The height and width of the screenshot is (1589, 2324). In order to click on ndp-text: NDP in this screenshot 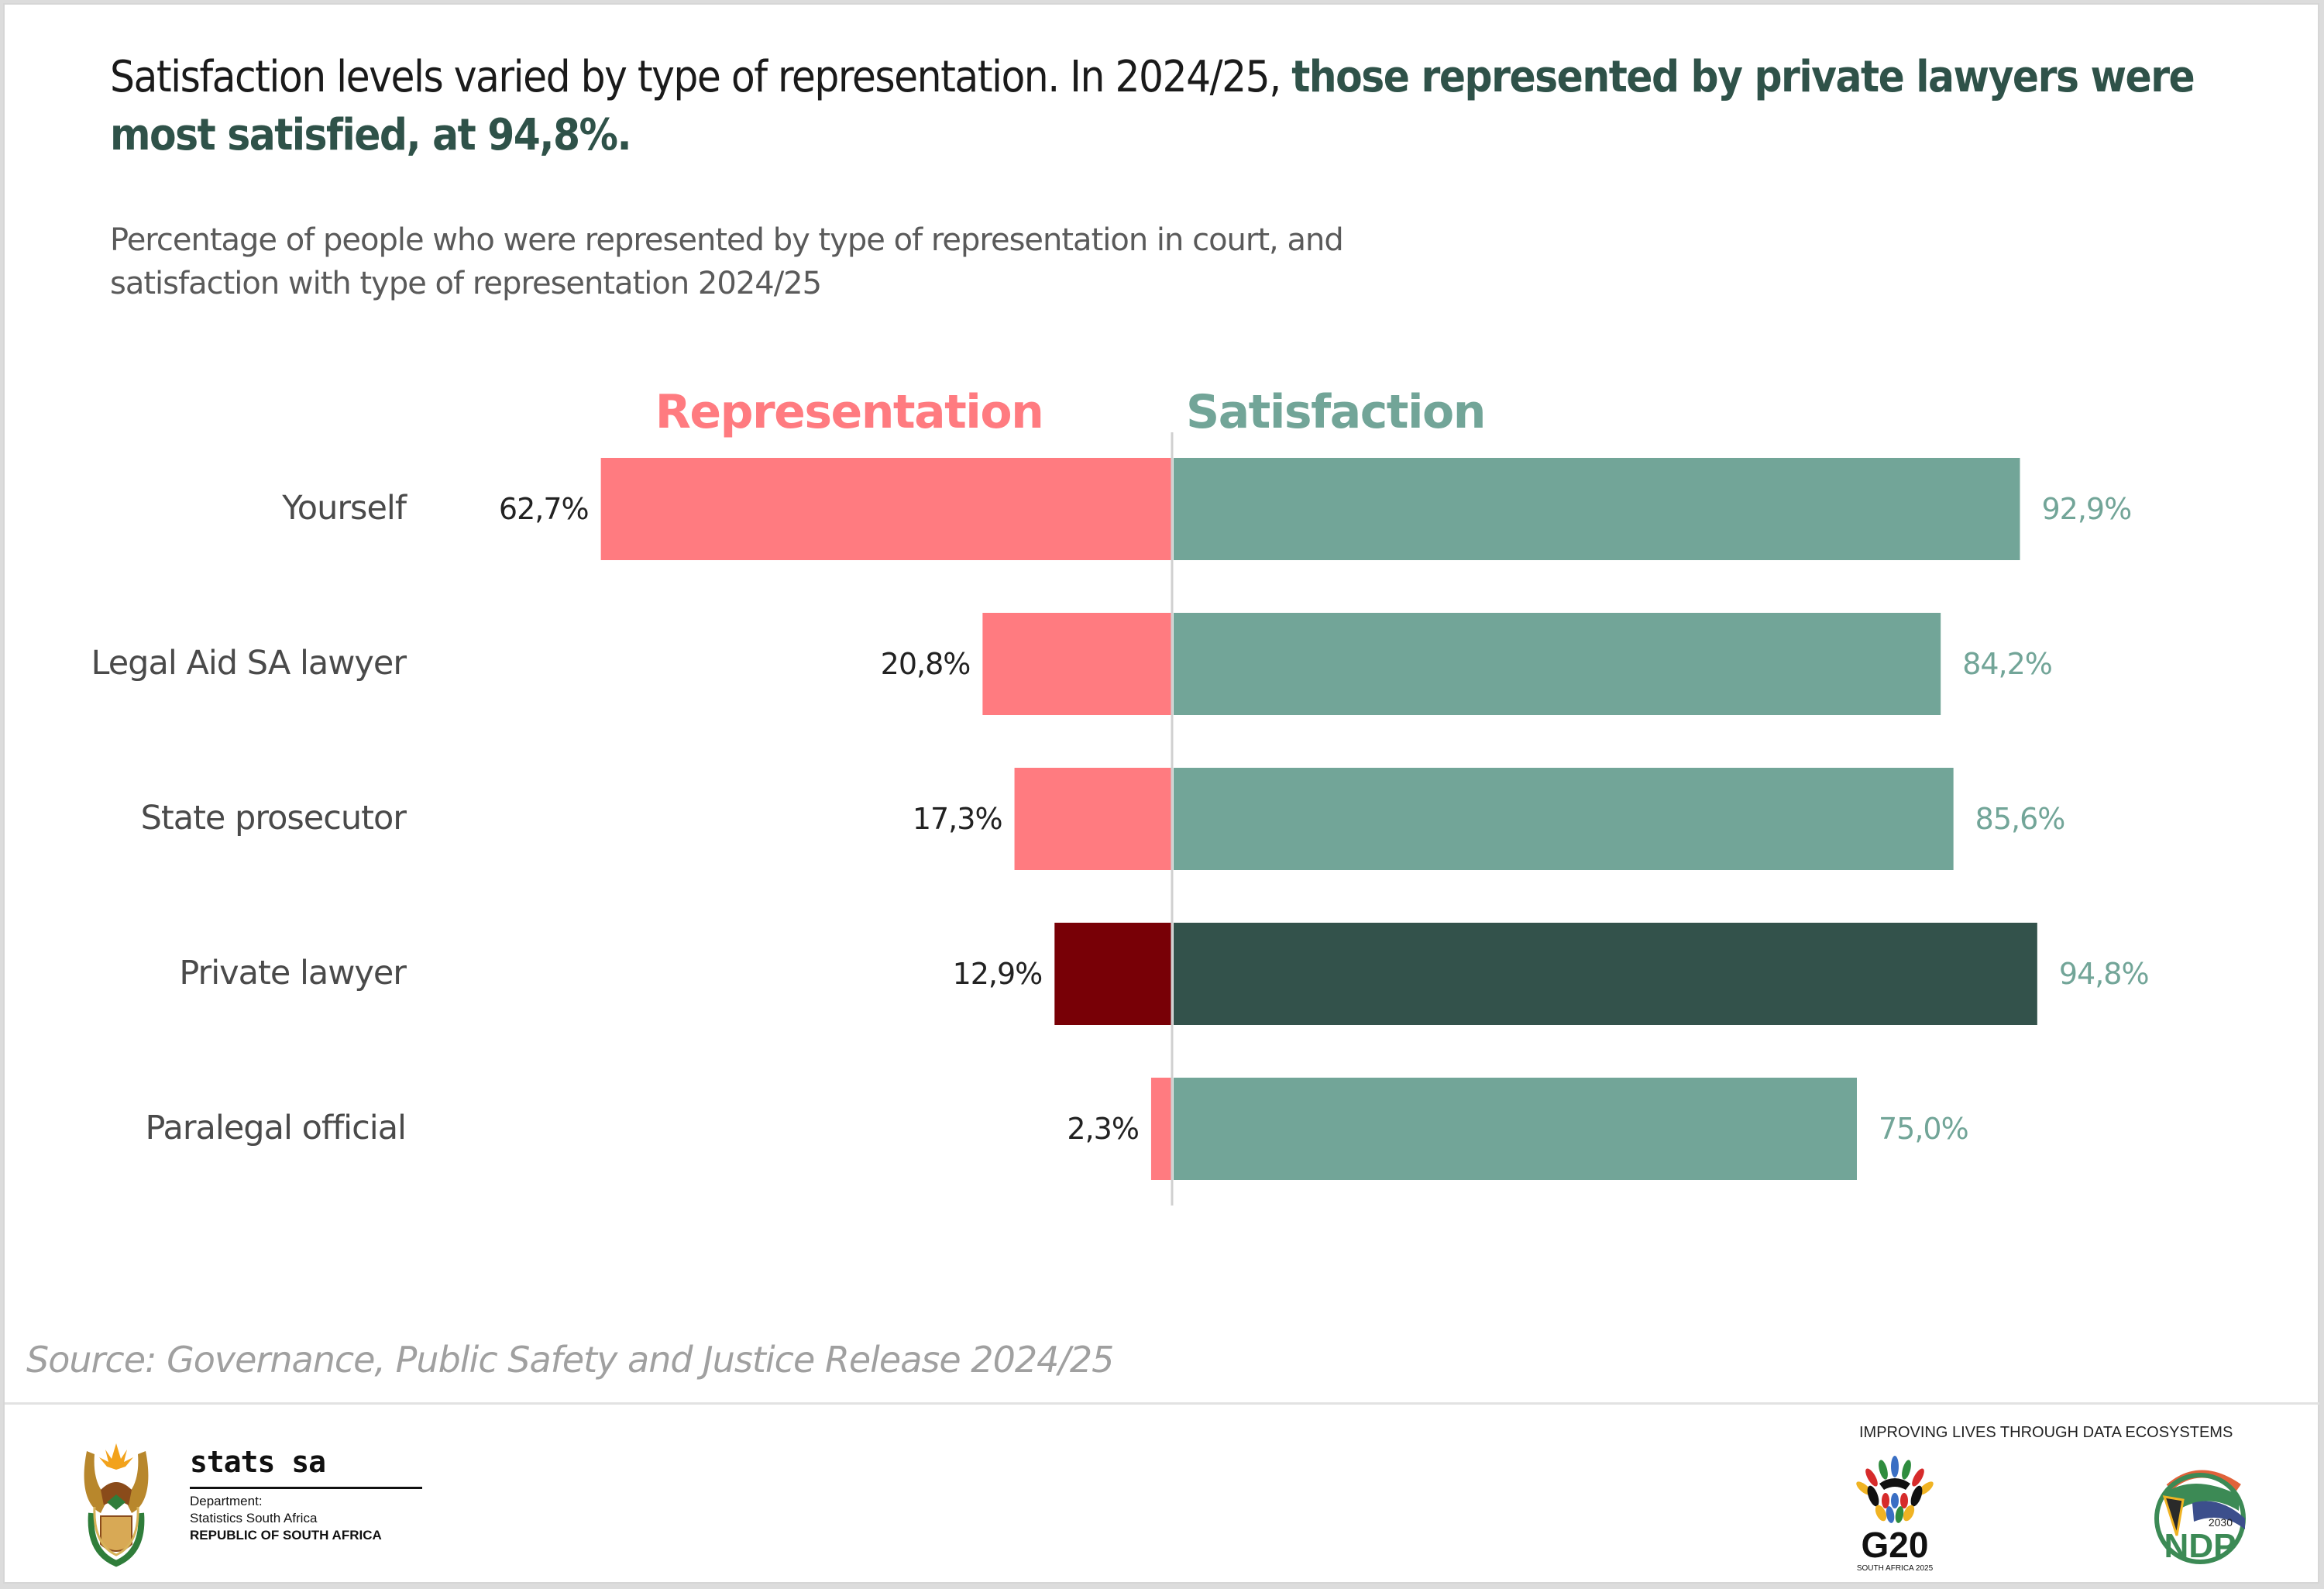, I will do `click(2200, 1546)`.